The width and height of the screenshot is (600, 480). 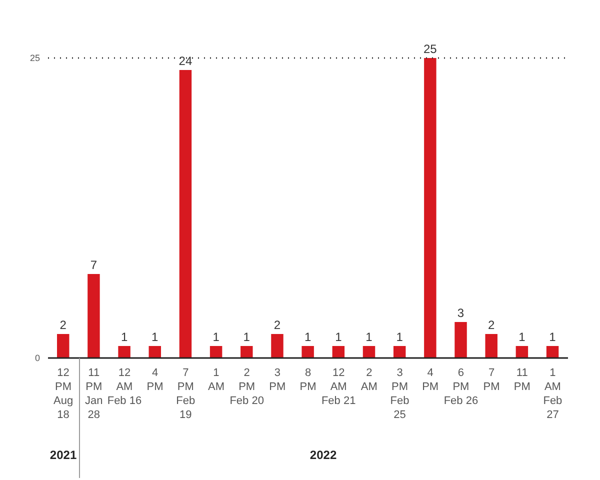 I want to click on y-tick-label: 0, so click(x=37, y=358).